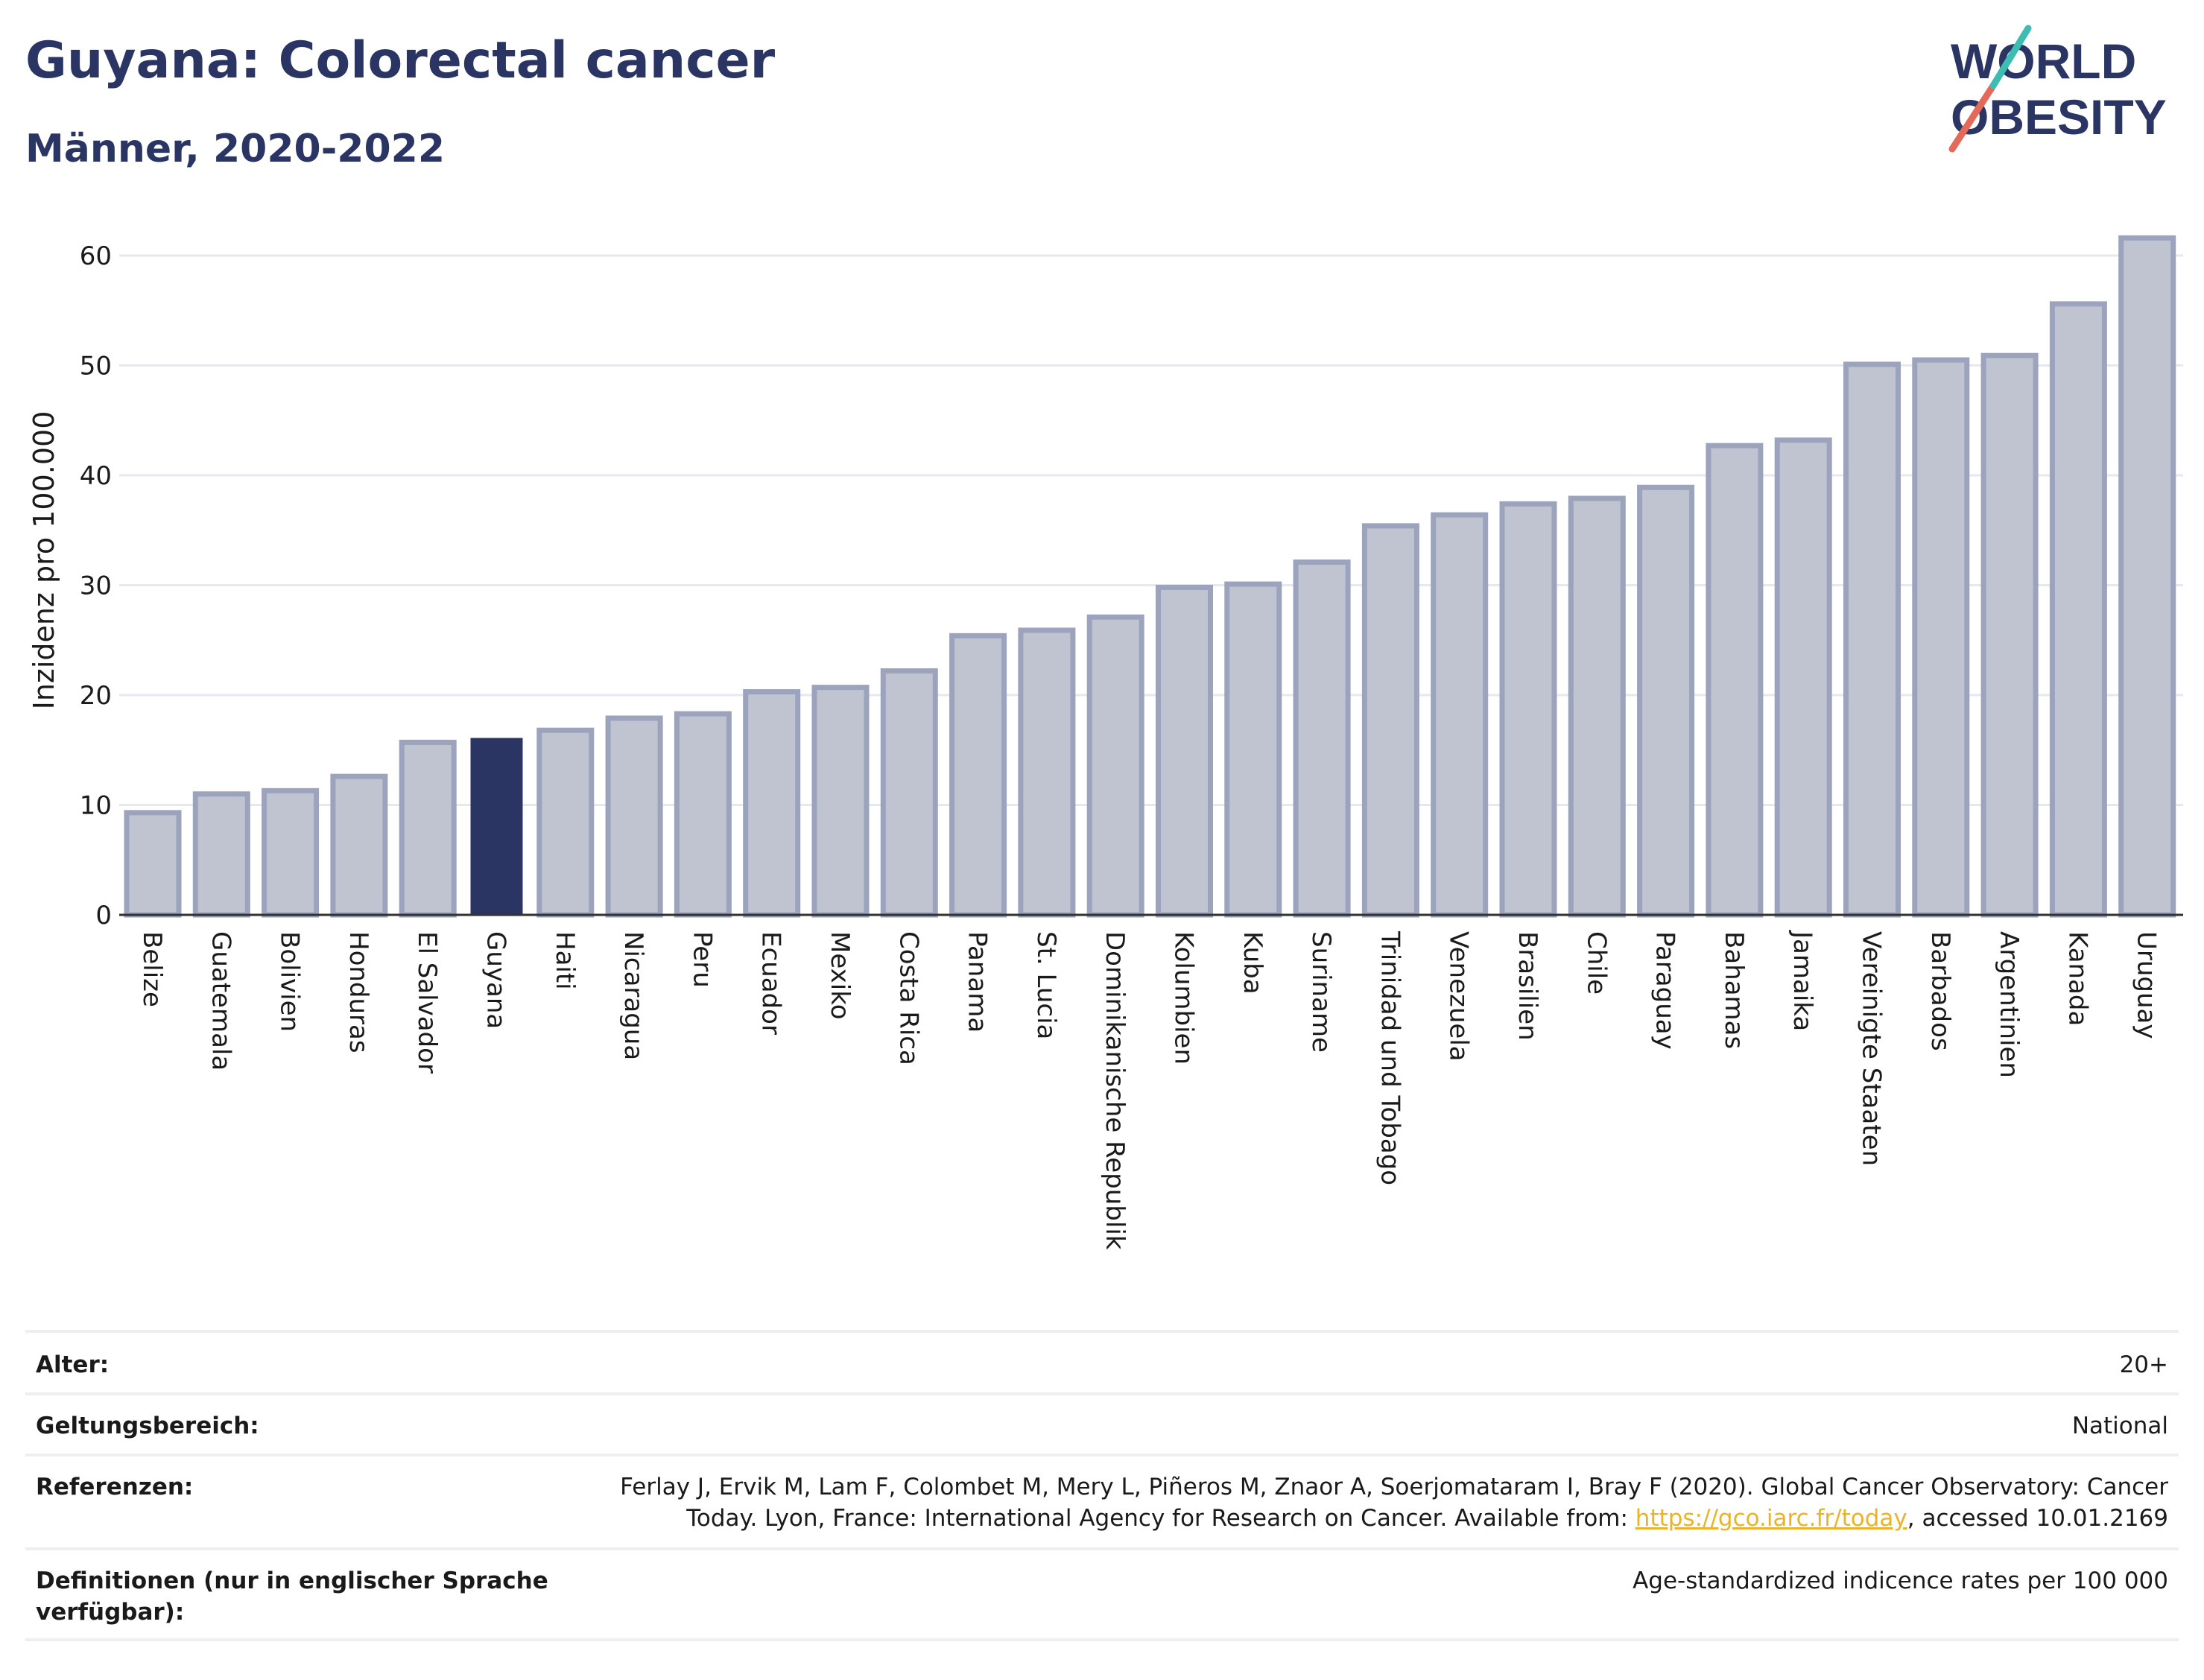 The image size is (2204, 1680). Describe the element at coordinates (1390, 1058) in the screenshot. I see `x-tick-label: Trinidad und Tobago` at that location.